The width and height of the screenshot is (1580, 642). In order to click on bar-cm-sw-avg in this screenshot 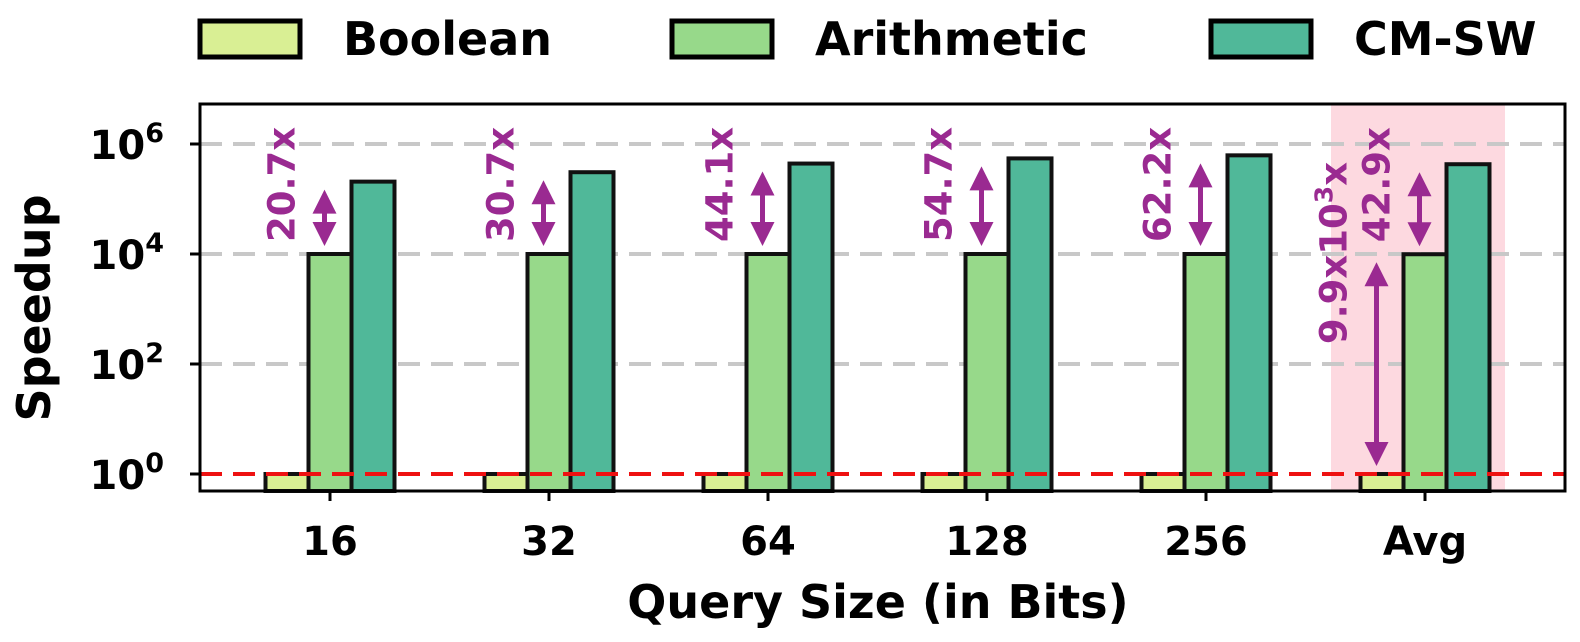, I will do `click(1468, 327)`.